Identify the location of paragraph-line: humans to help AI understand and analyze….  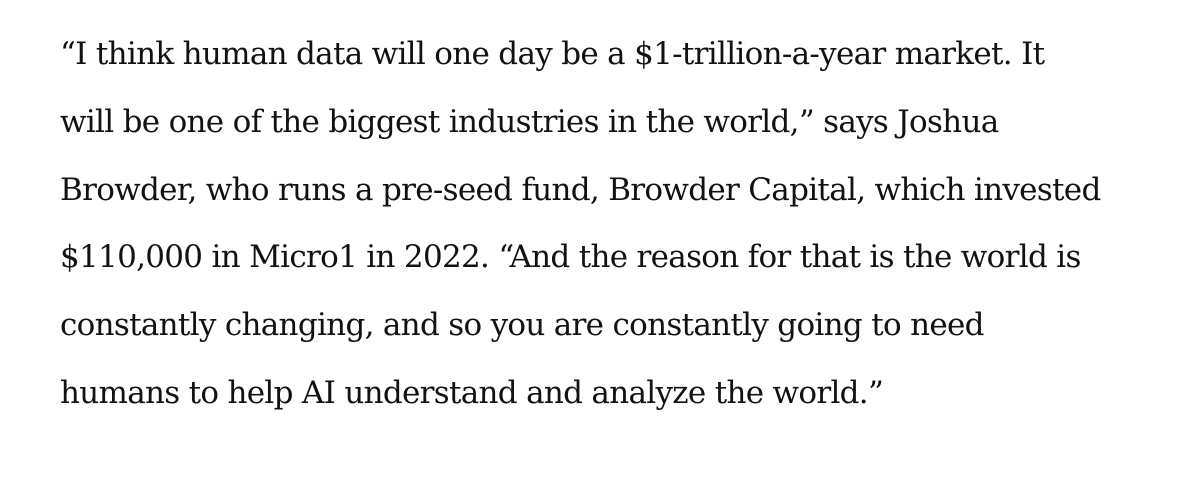
(472, 393).